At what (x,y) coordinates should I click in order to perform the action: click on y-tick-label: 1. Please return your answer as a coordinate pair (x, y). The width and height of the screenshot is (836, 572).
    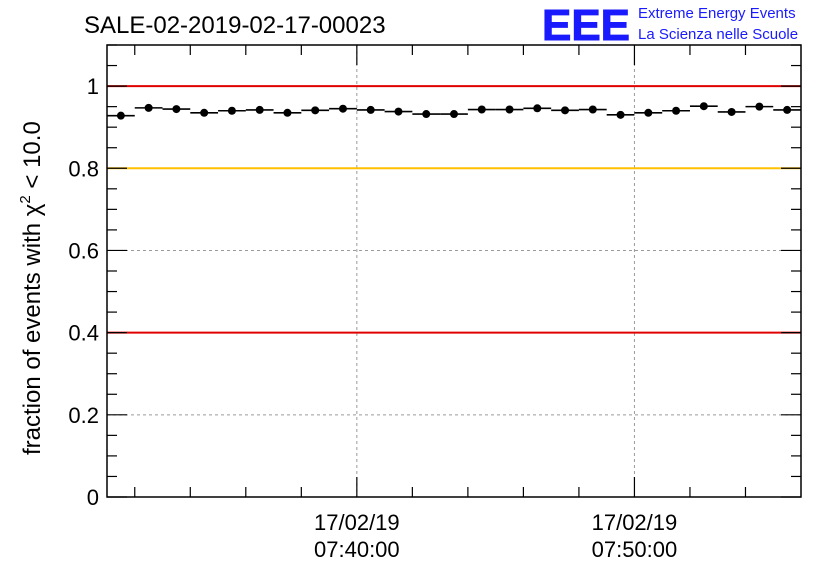
    Looking at the image, I should click on (93, 86).